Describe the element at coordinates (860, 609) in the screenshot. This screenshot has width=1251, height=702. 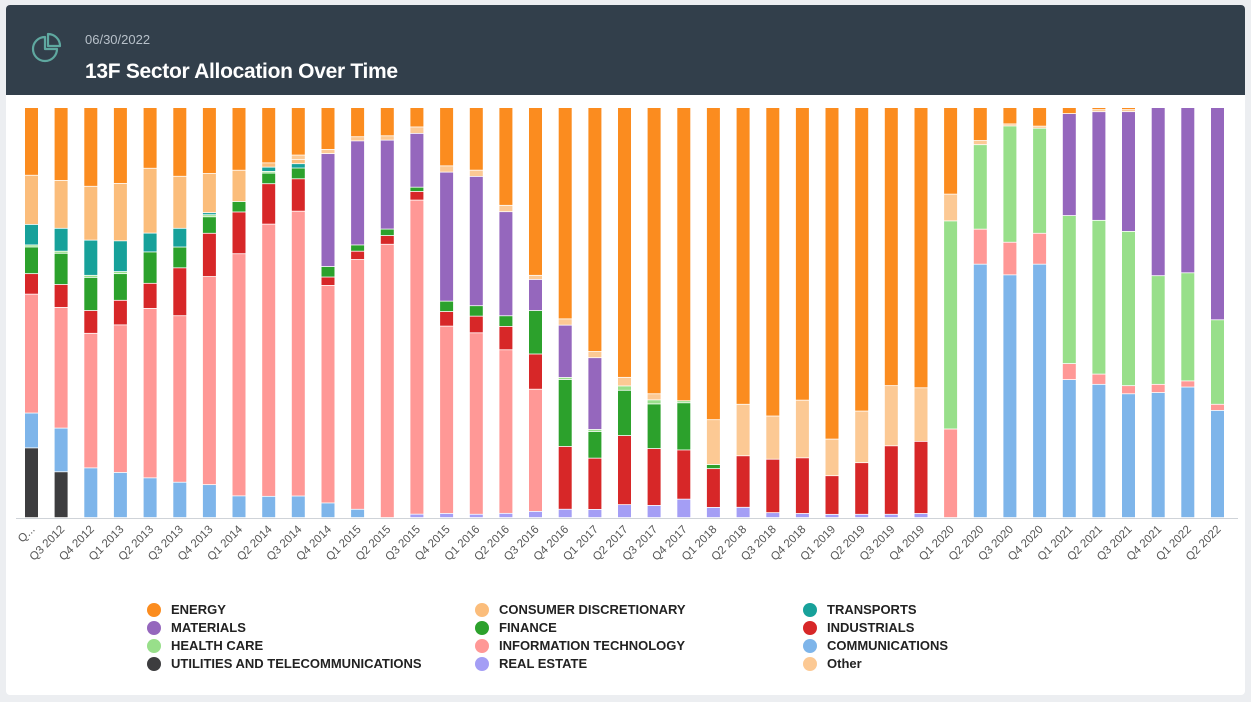
I see `legend-item: TRANSPORTS` at that location.